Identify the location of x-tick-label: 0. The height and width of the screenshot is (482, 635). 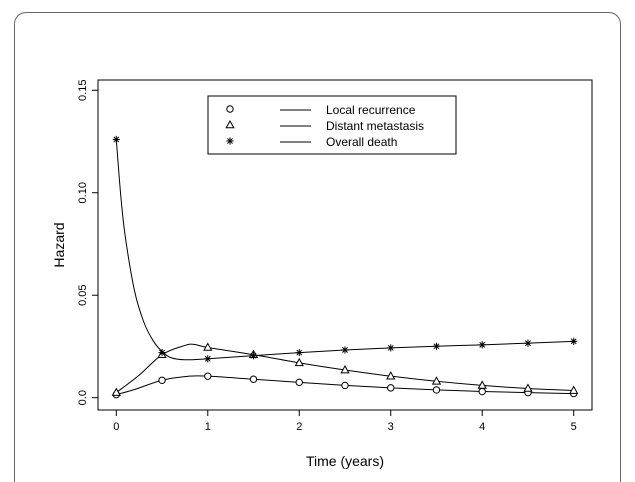
(116, 427).